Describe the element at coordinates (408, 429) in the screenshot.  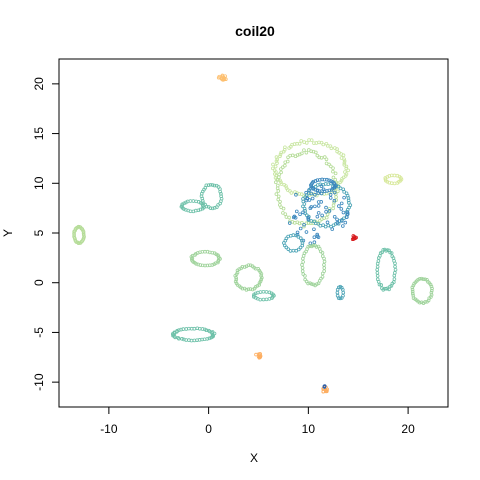
I see `x-tick-label: 20` at that location.